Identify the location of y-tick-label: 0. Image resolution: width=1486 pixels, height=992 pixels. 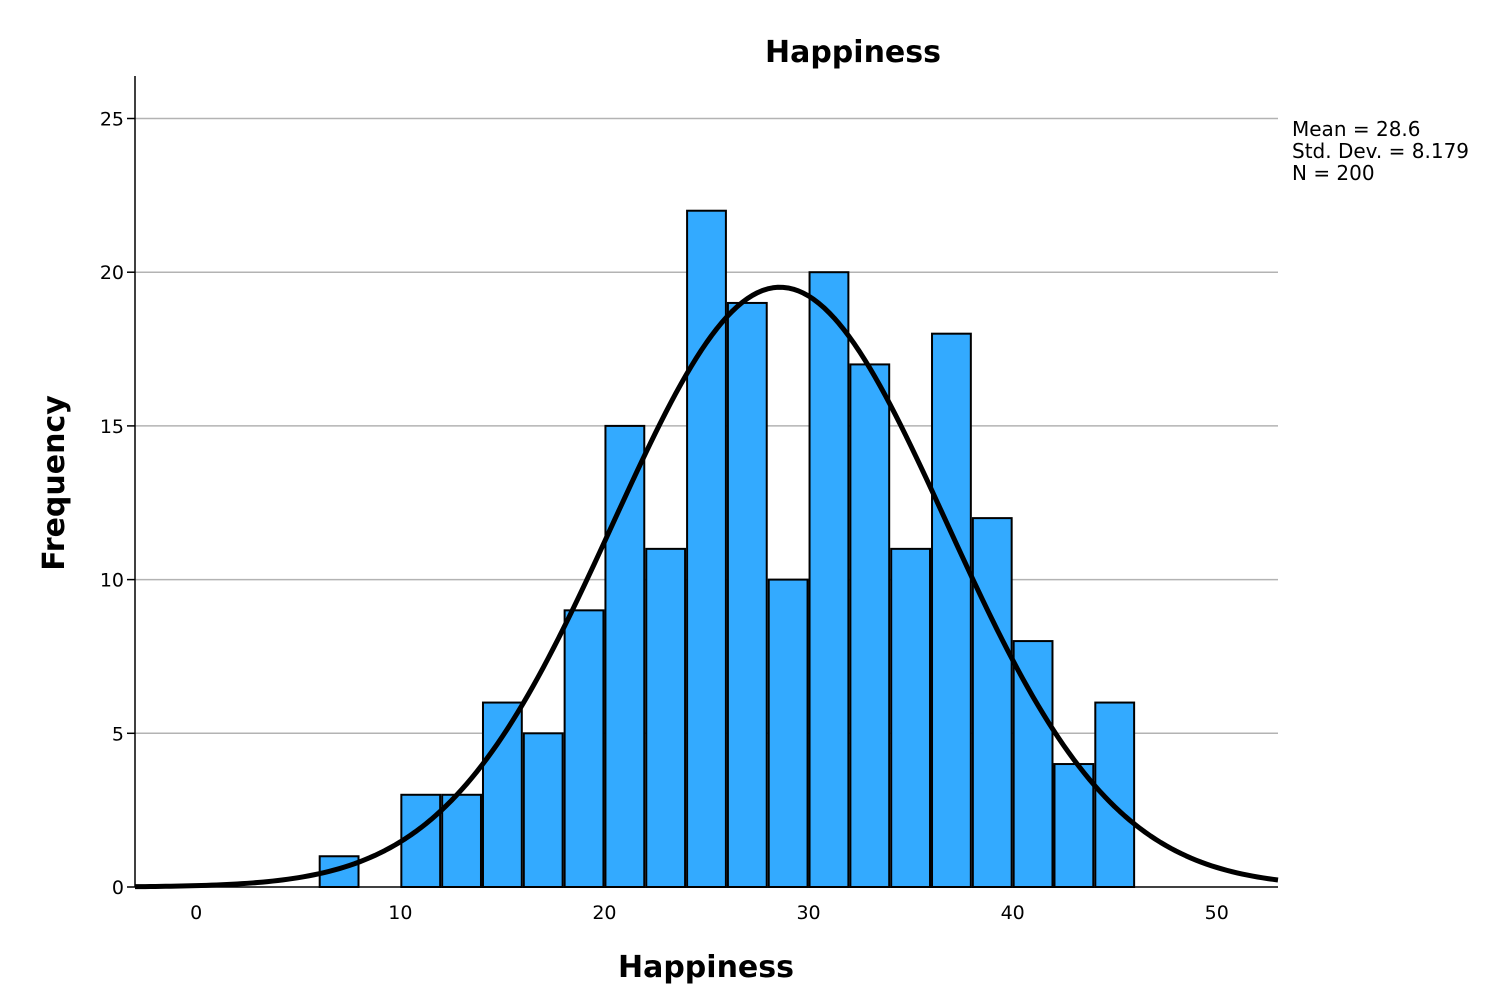
(118, 888).